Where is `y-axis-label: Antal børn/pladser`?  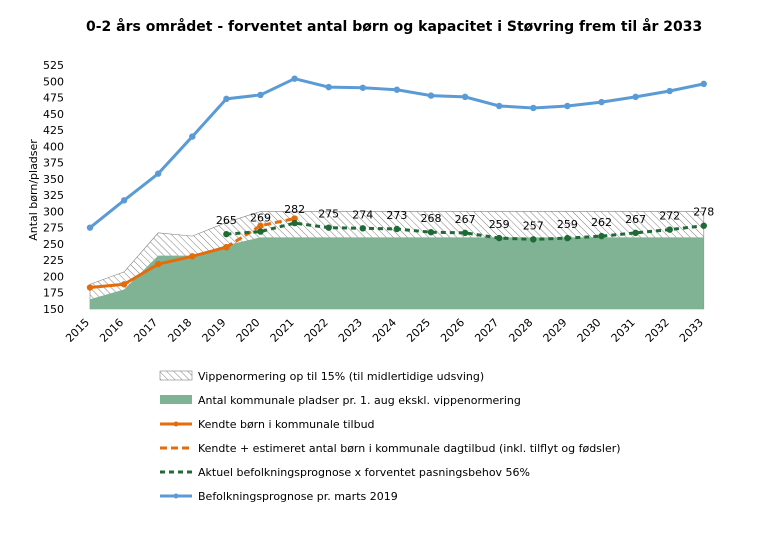 y-axis-label: Antal børn/pladser is located at coordinates (33, 190).